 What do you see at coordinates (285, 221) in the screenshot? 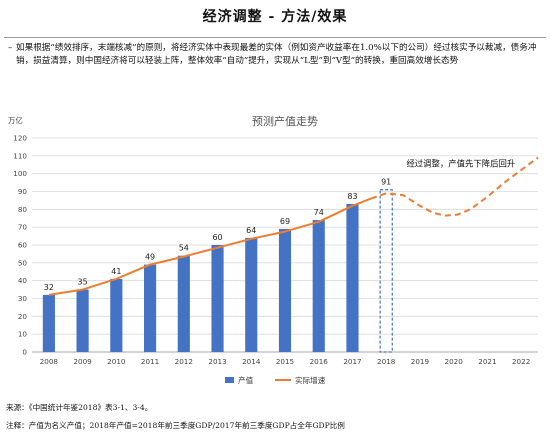
I see `data-label: 69` at bounding box center [285, 221].